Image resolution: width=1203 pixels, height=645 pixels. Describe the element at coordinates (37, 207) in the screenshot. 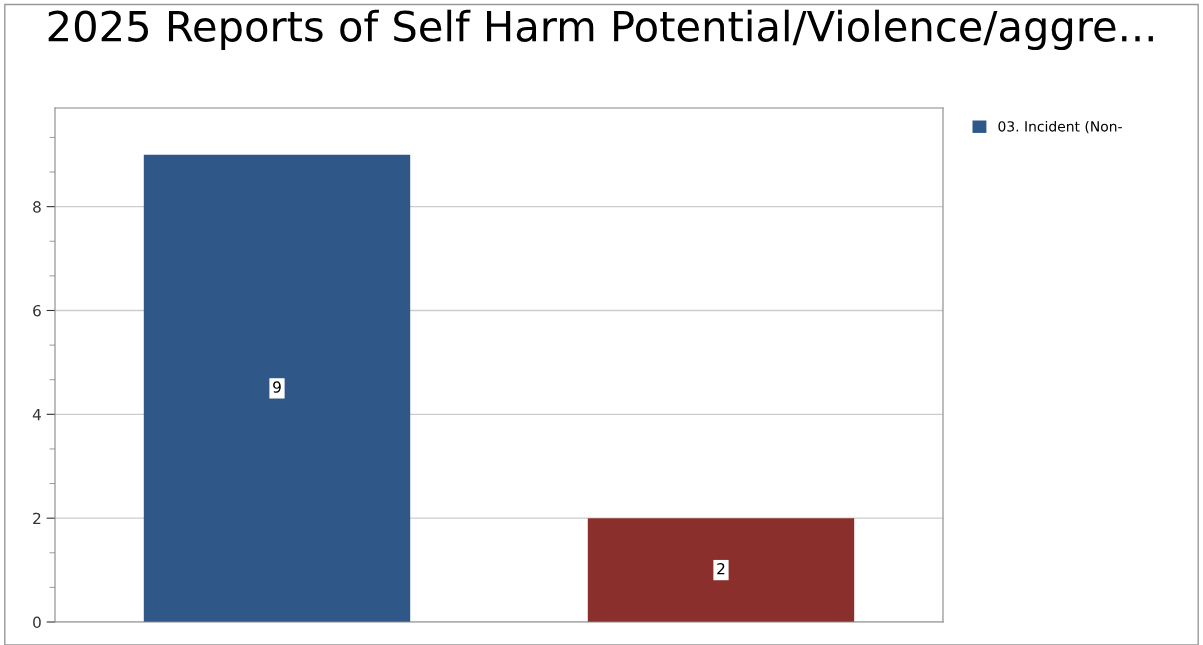

I see `y-tick-label: 8` at that location.